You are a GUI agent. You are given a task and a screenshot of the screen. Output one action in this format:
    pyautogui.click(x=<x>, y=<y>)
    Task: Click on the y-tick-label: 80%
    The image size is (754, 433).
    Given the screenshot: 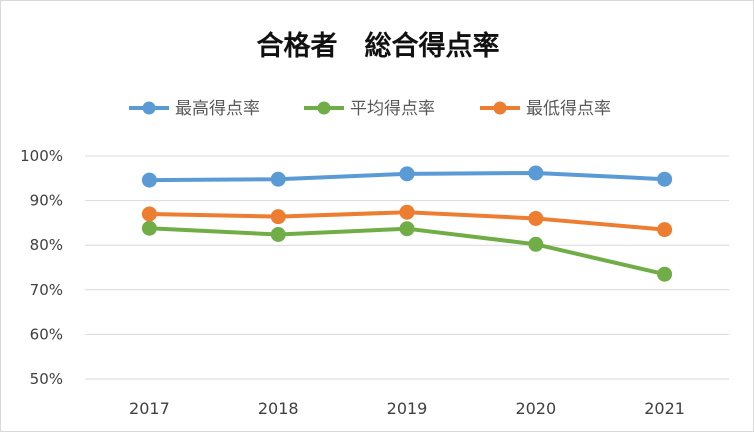 What is the action you would take?
    pyautogui.click(x=46, y=245)
    